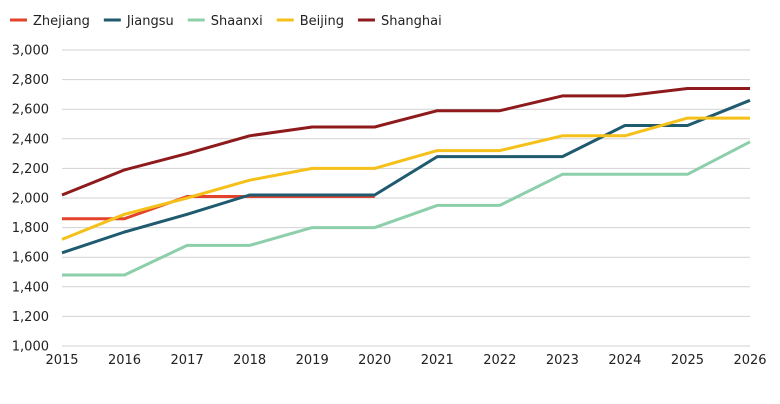  What do you see at coordinates (30, 258) in the screenshot?
I see `y-tick-label: 1,600` at bounding box center [30, 258].